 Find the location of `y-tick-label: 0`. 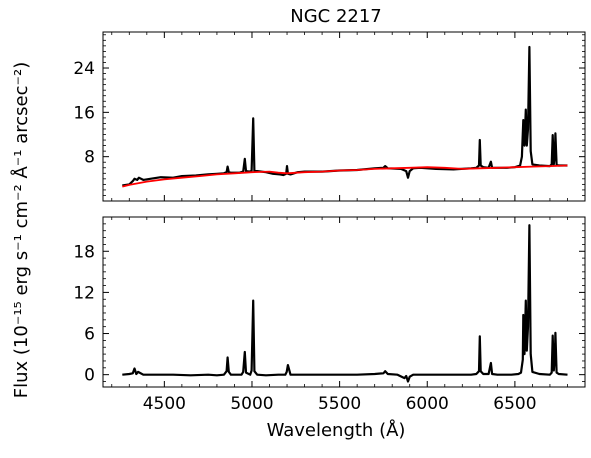

y-tick-label: 0 is located at coordinates (89, 376).